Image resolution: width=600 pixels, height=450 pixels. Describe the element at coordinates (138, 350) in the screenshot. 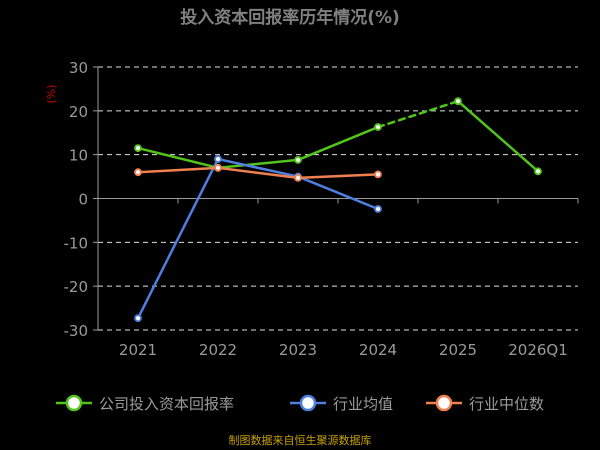

I see `x-tick-label: 2021` at that location.